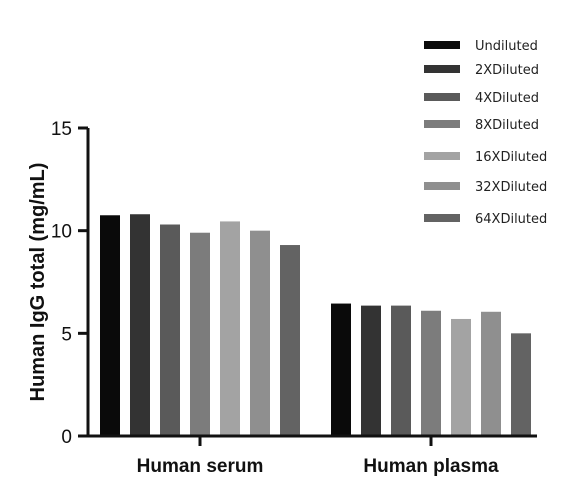 The height and width of the screenshot is (499, 567). I want to click on bar-32xdiluted-human-plasma, so click(491, 373).